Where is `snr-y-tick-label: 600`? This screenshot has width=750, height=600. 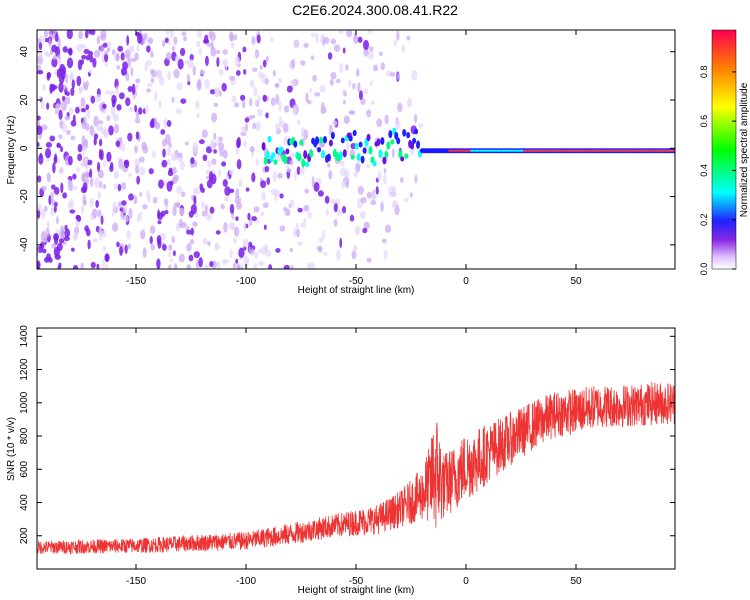
snr-y-tick-label: 600 is located at coordinates (24, 468).